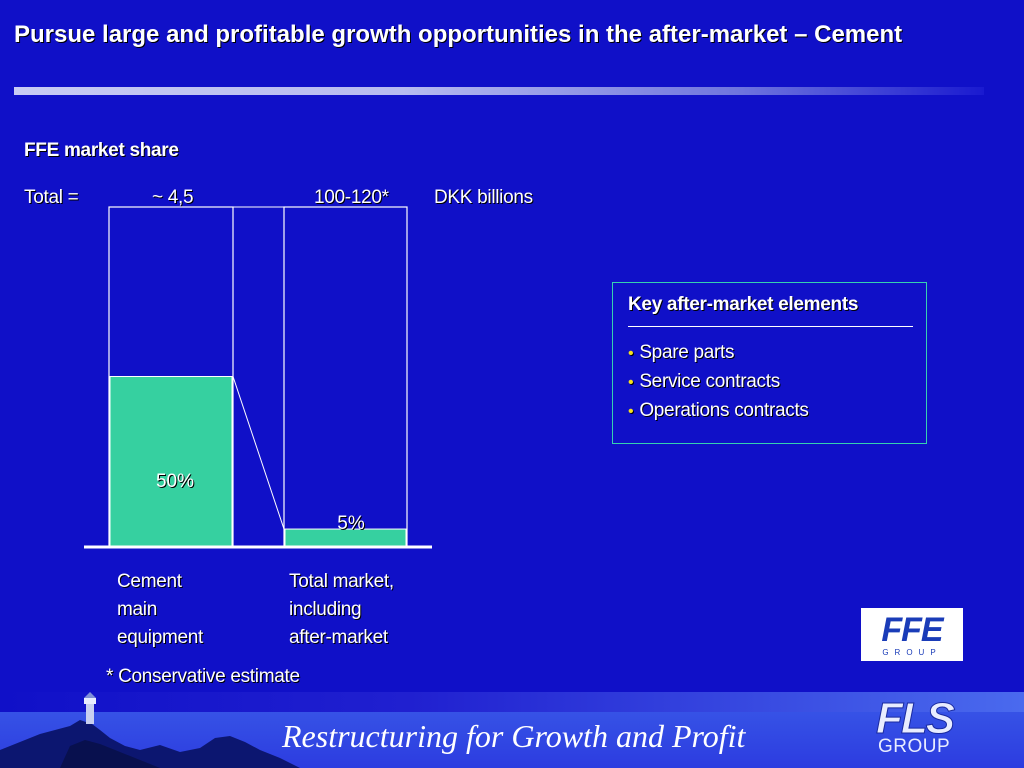  I want to click on category-label-market: Total market, including after-market, so click(341, 609).